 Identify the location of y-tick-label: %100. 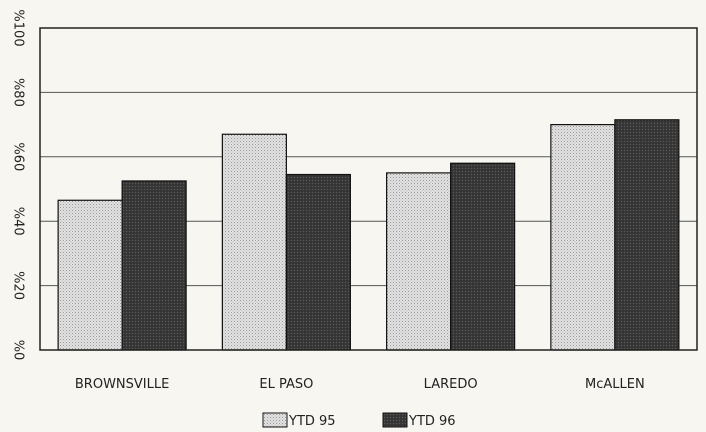
(18, 27).